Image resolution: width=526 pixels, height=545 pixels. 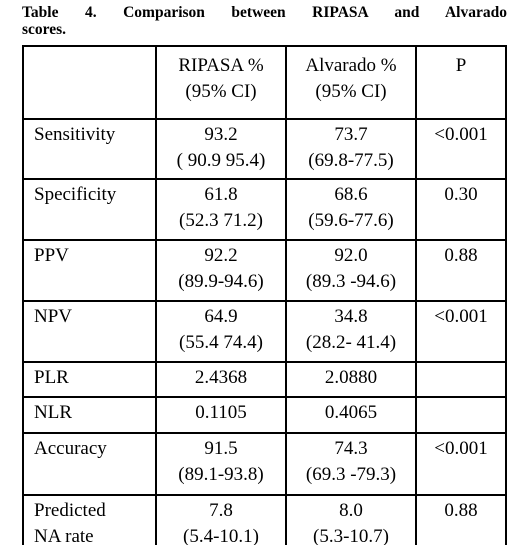 I want to click on cell-line: NLR, so click(x=53, y=412).